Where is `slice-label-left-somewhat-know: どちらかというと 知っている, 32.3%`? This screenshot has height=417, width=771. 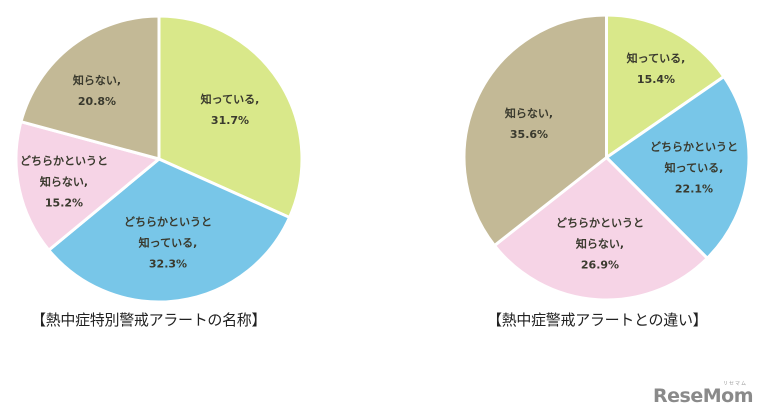 slice-label-left-somewhat-know: どちらかというと 知っている, 32.3% is located at coordinates (168, 243).